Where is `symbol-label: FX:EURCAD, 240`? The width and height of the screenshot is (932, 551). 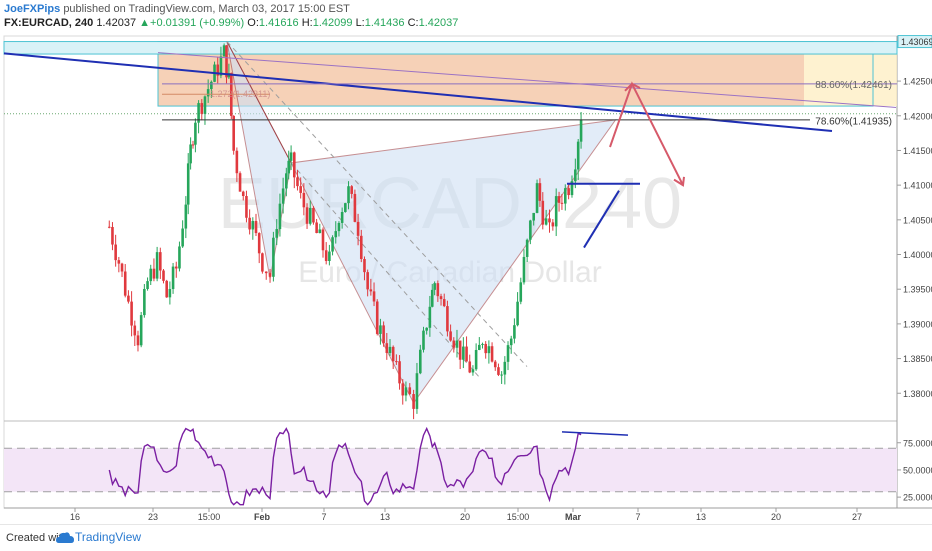
symbol-label: FX:EURCAD, 240 is located at coordinates (49, 23).